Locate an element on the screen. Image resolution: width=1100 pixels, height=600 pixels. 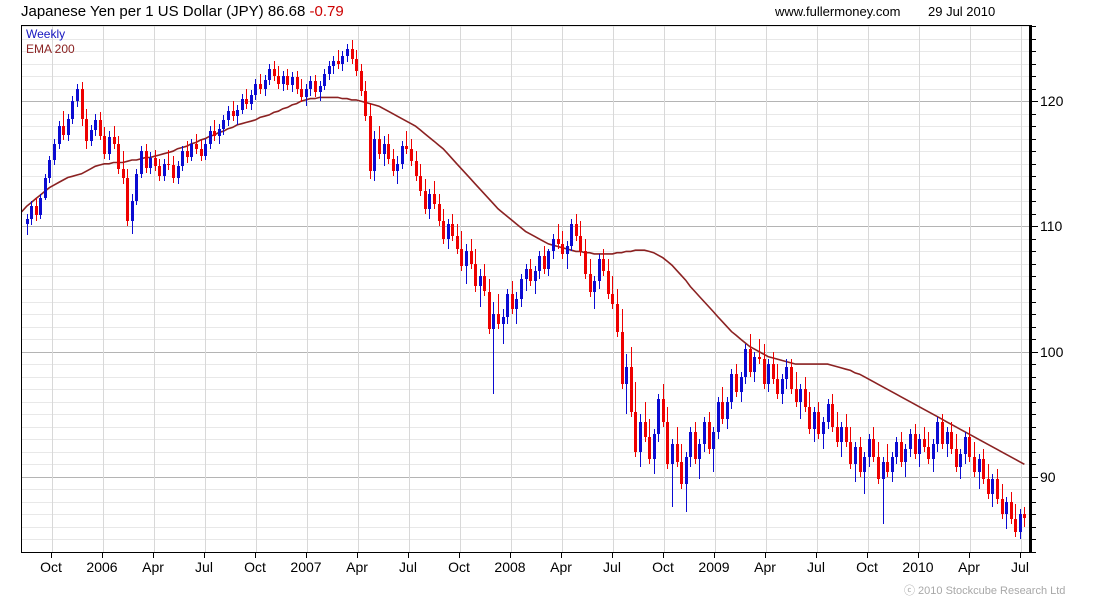
gridline-major is located at coordinates (525, 101).